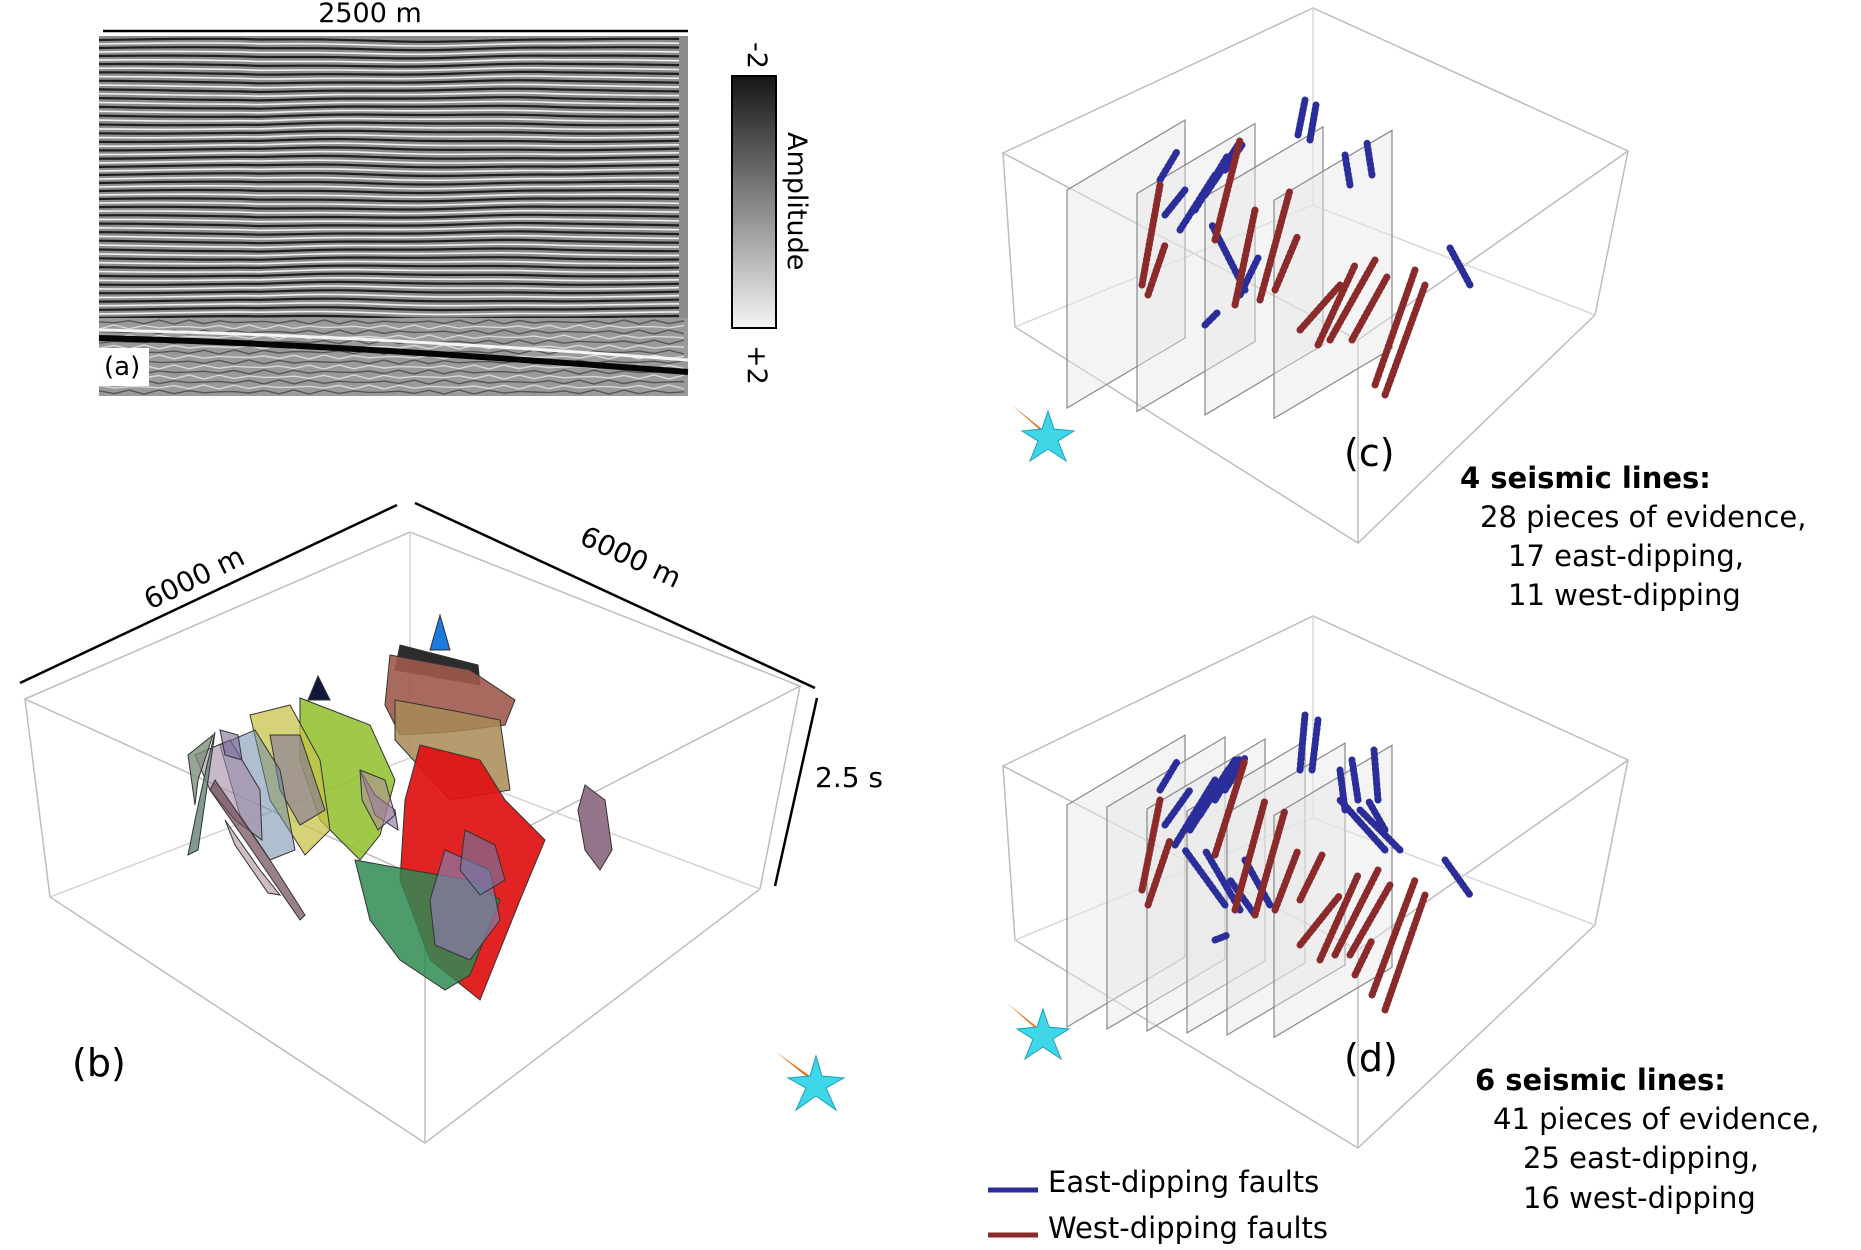  I want to click on compass-icon-d, so click(1039, 1032).